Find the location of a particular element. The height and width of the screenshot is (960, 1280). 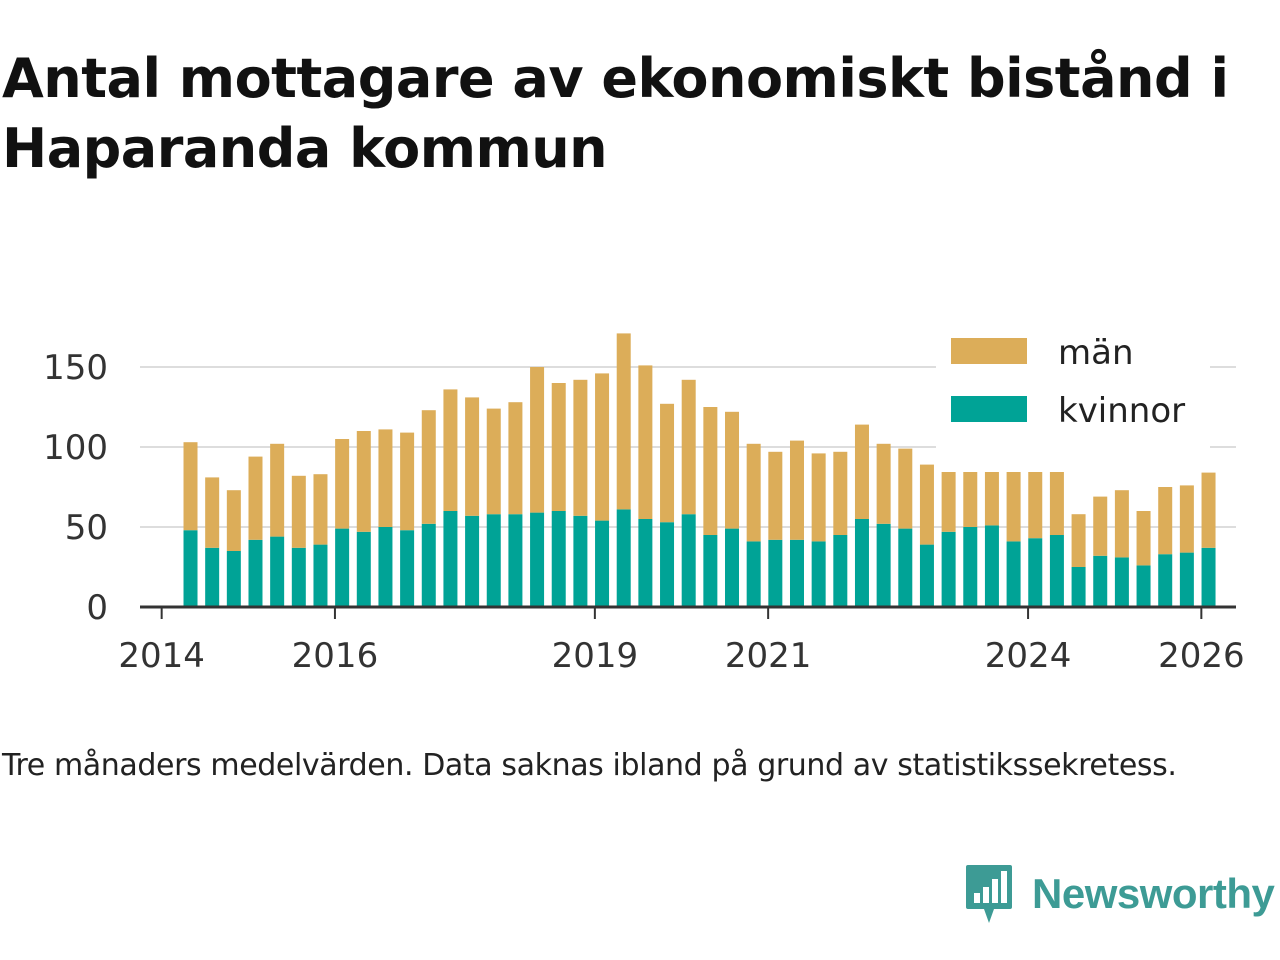

newsworthy-chart-icon is located at coordinates (989, 894).